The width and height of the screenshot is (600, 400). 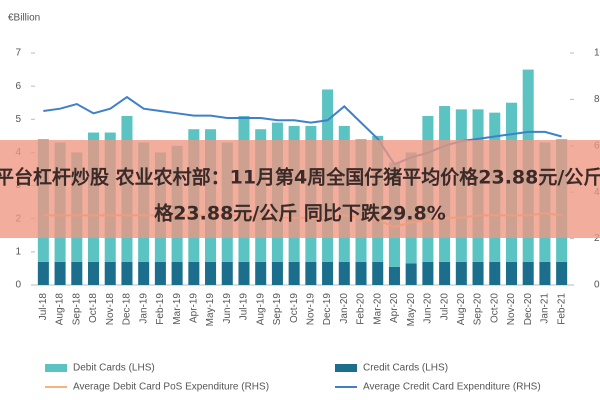 What do you see at coordinates (411, 310) in the screenshot?
I see `x-tick-label: May-20` at bounding box center [411, 310].